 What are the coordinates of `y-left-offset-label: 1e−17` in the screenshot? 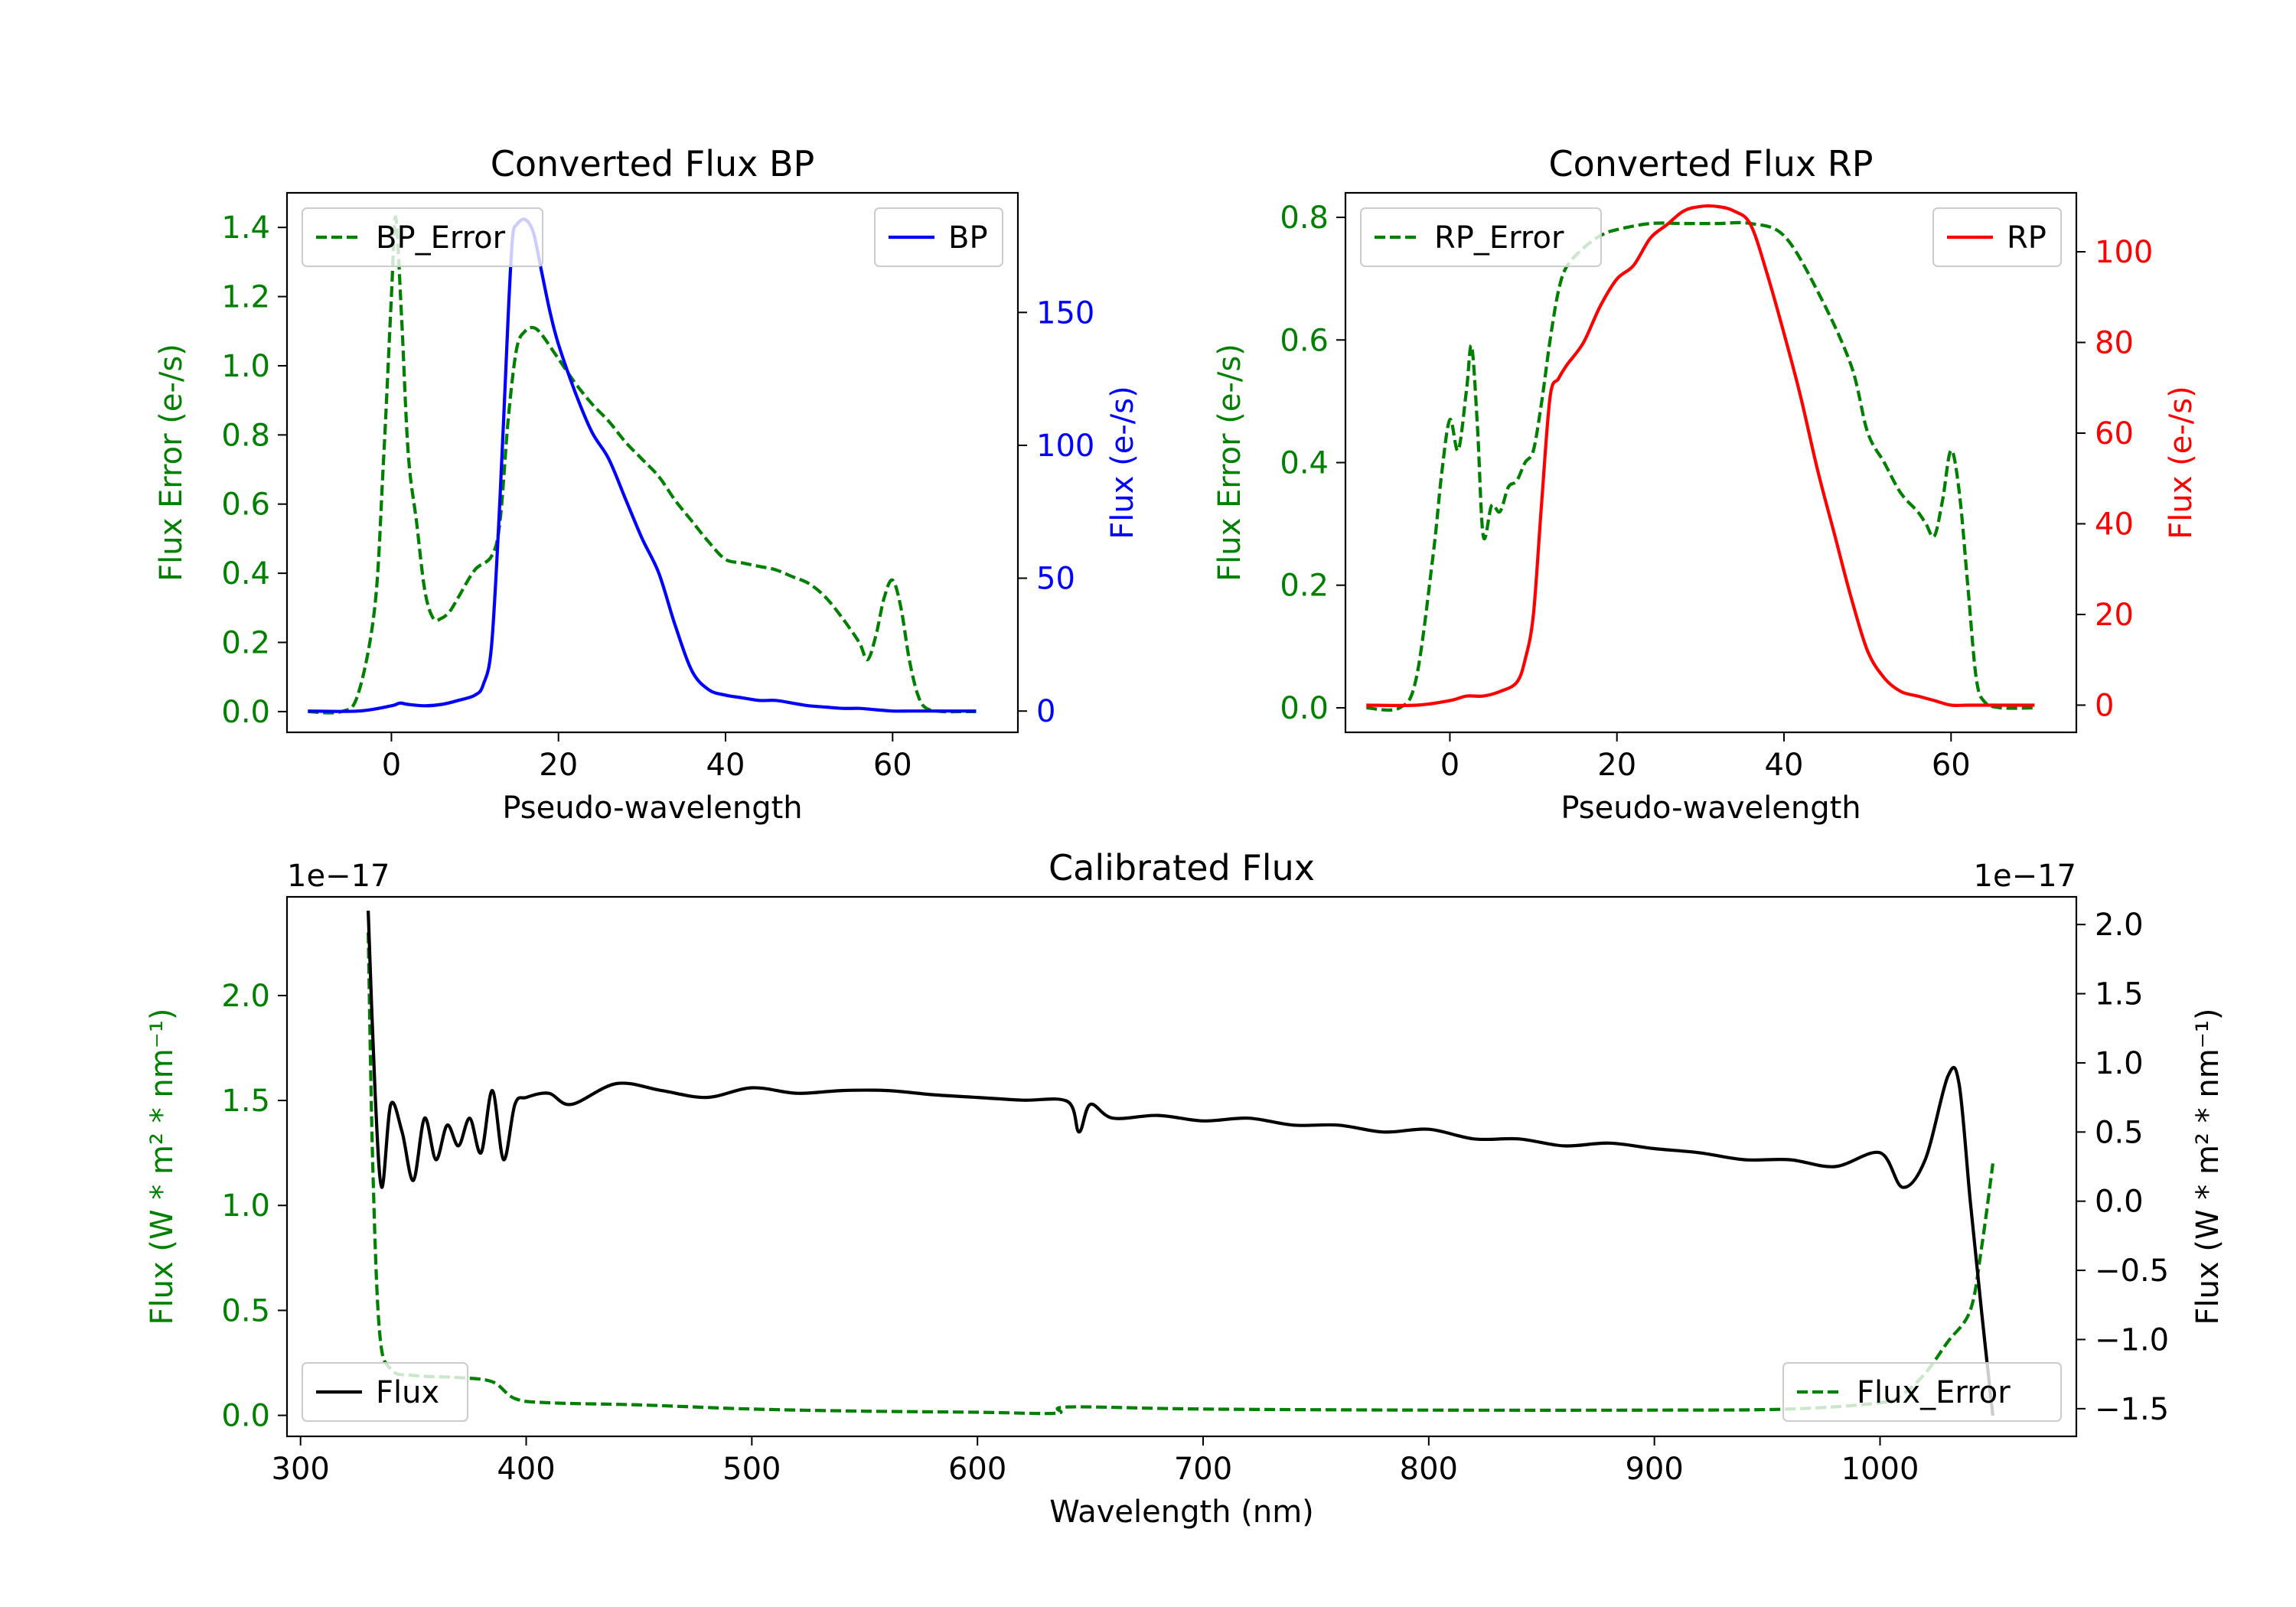 It's located at (338, 876).